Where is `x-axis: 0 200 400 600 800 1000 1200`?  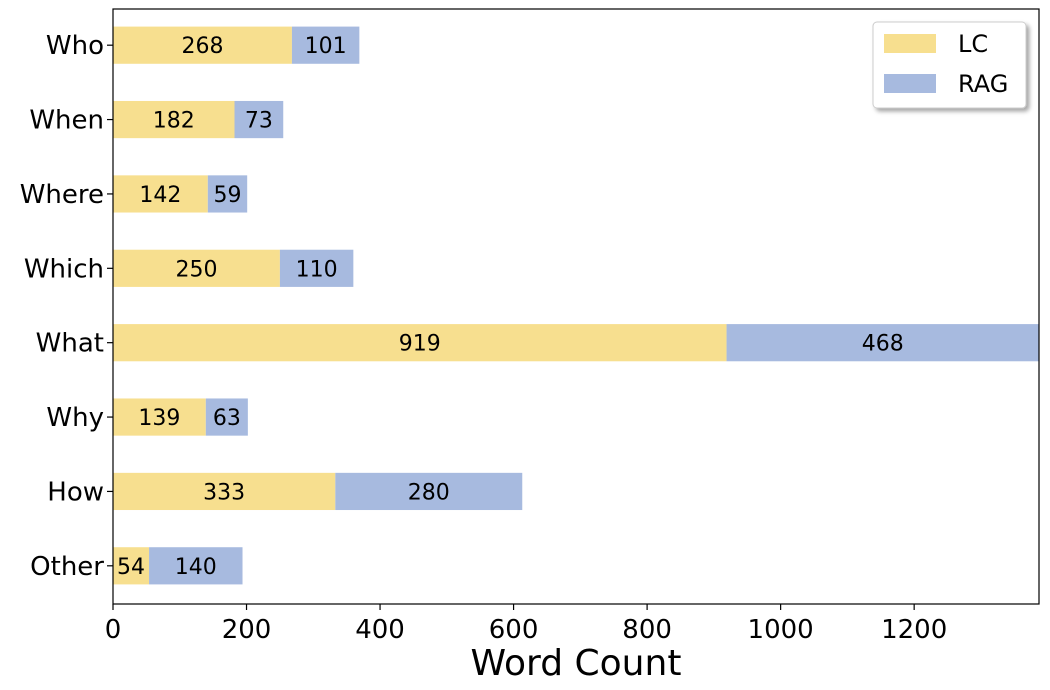
x-axis: 0 200 400 600 800 1000 1200 is located at coordinates (526, 624).